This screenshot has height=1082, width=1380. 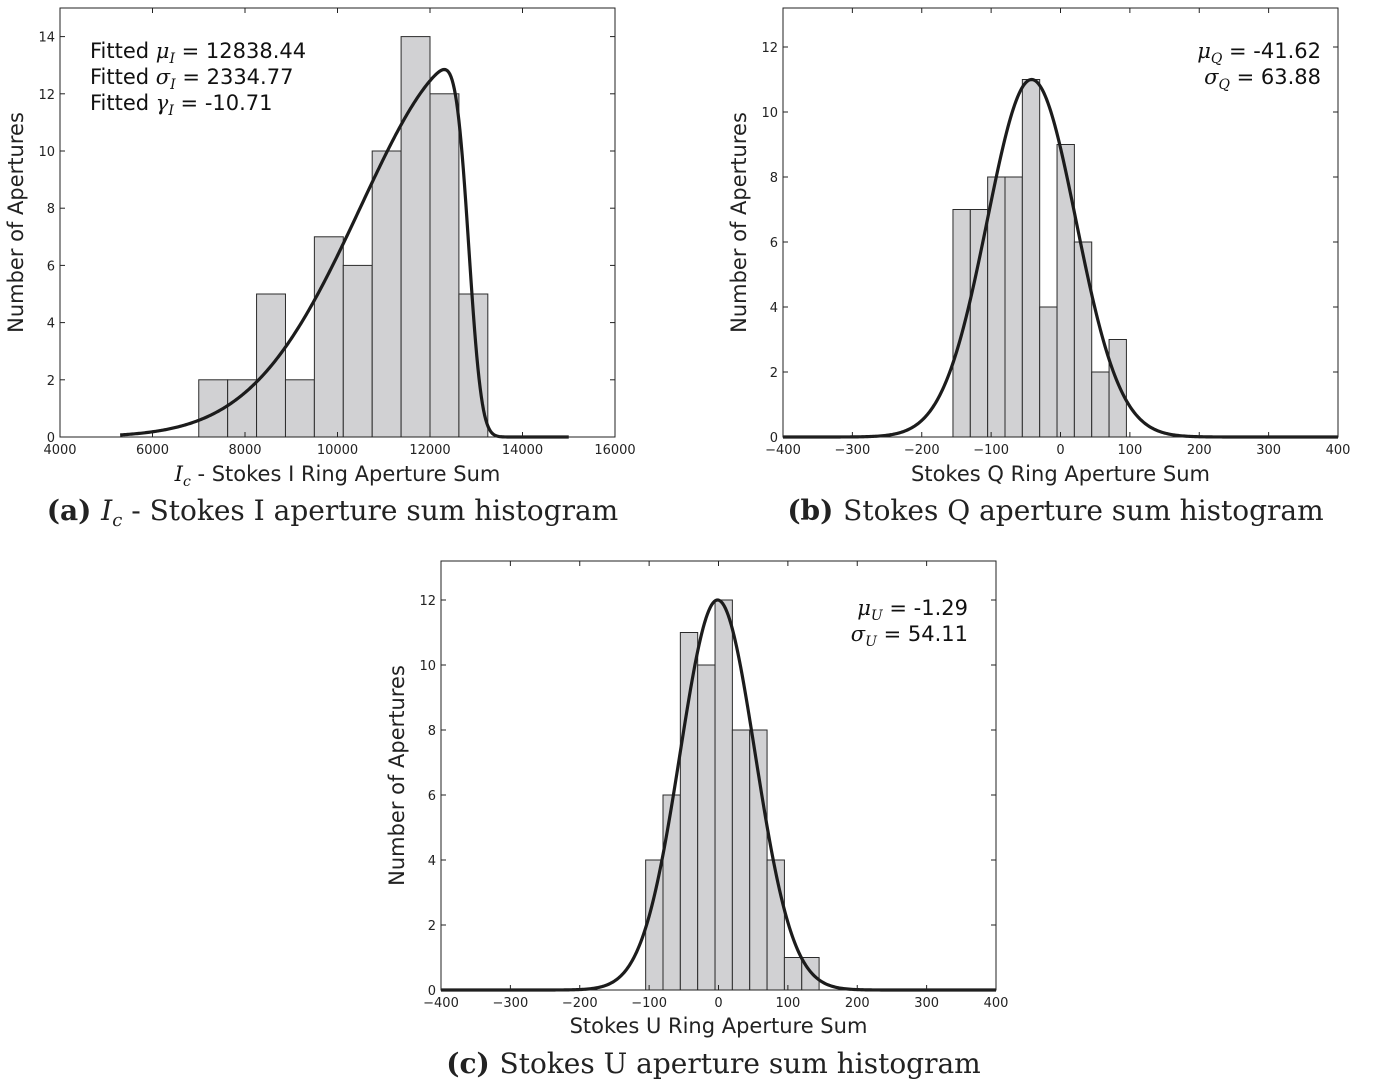 What do you see at coordinates (713, 1063) in the screenshot?
I see `panel-caption: (c) Stokes U aperture sum histogram` at bounding box center [713, 1063].